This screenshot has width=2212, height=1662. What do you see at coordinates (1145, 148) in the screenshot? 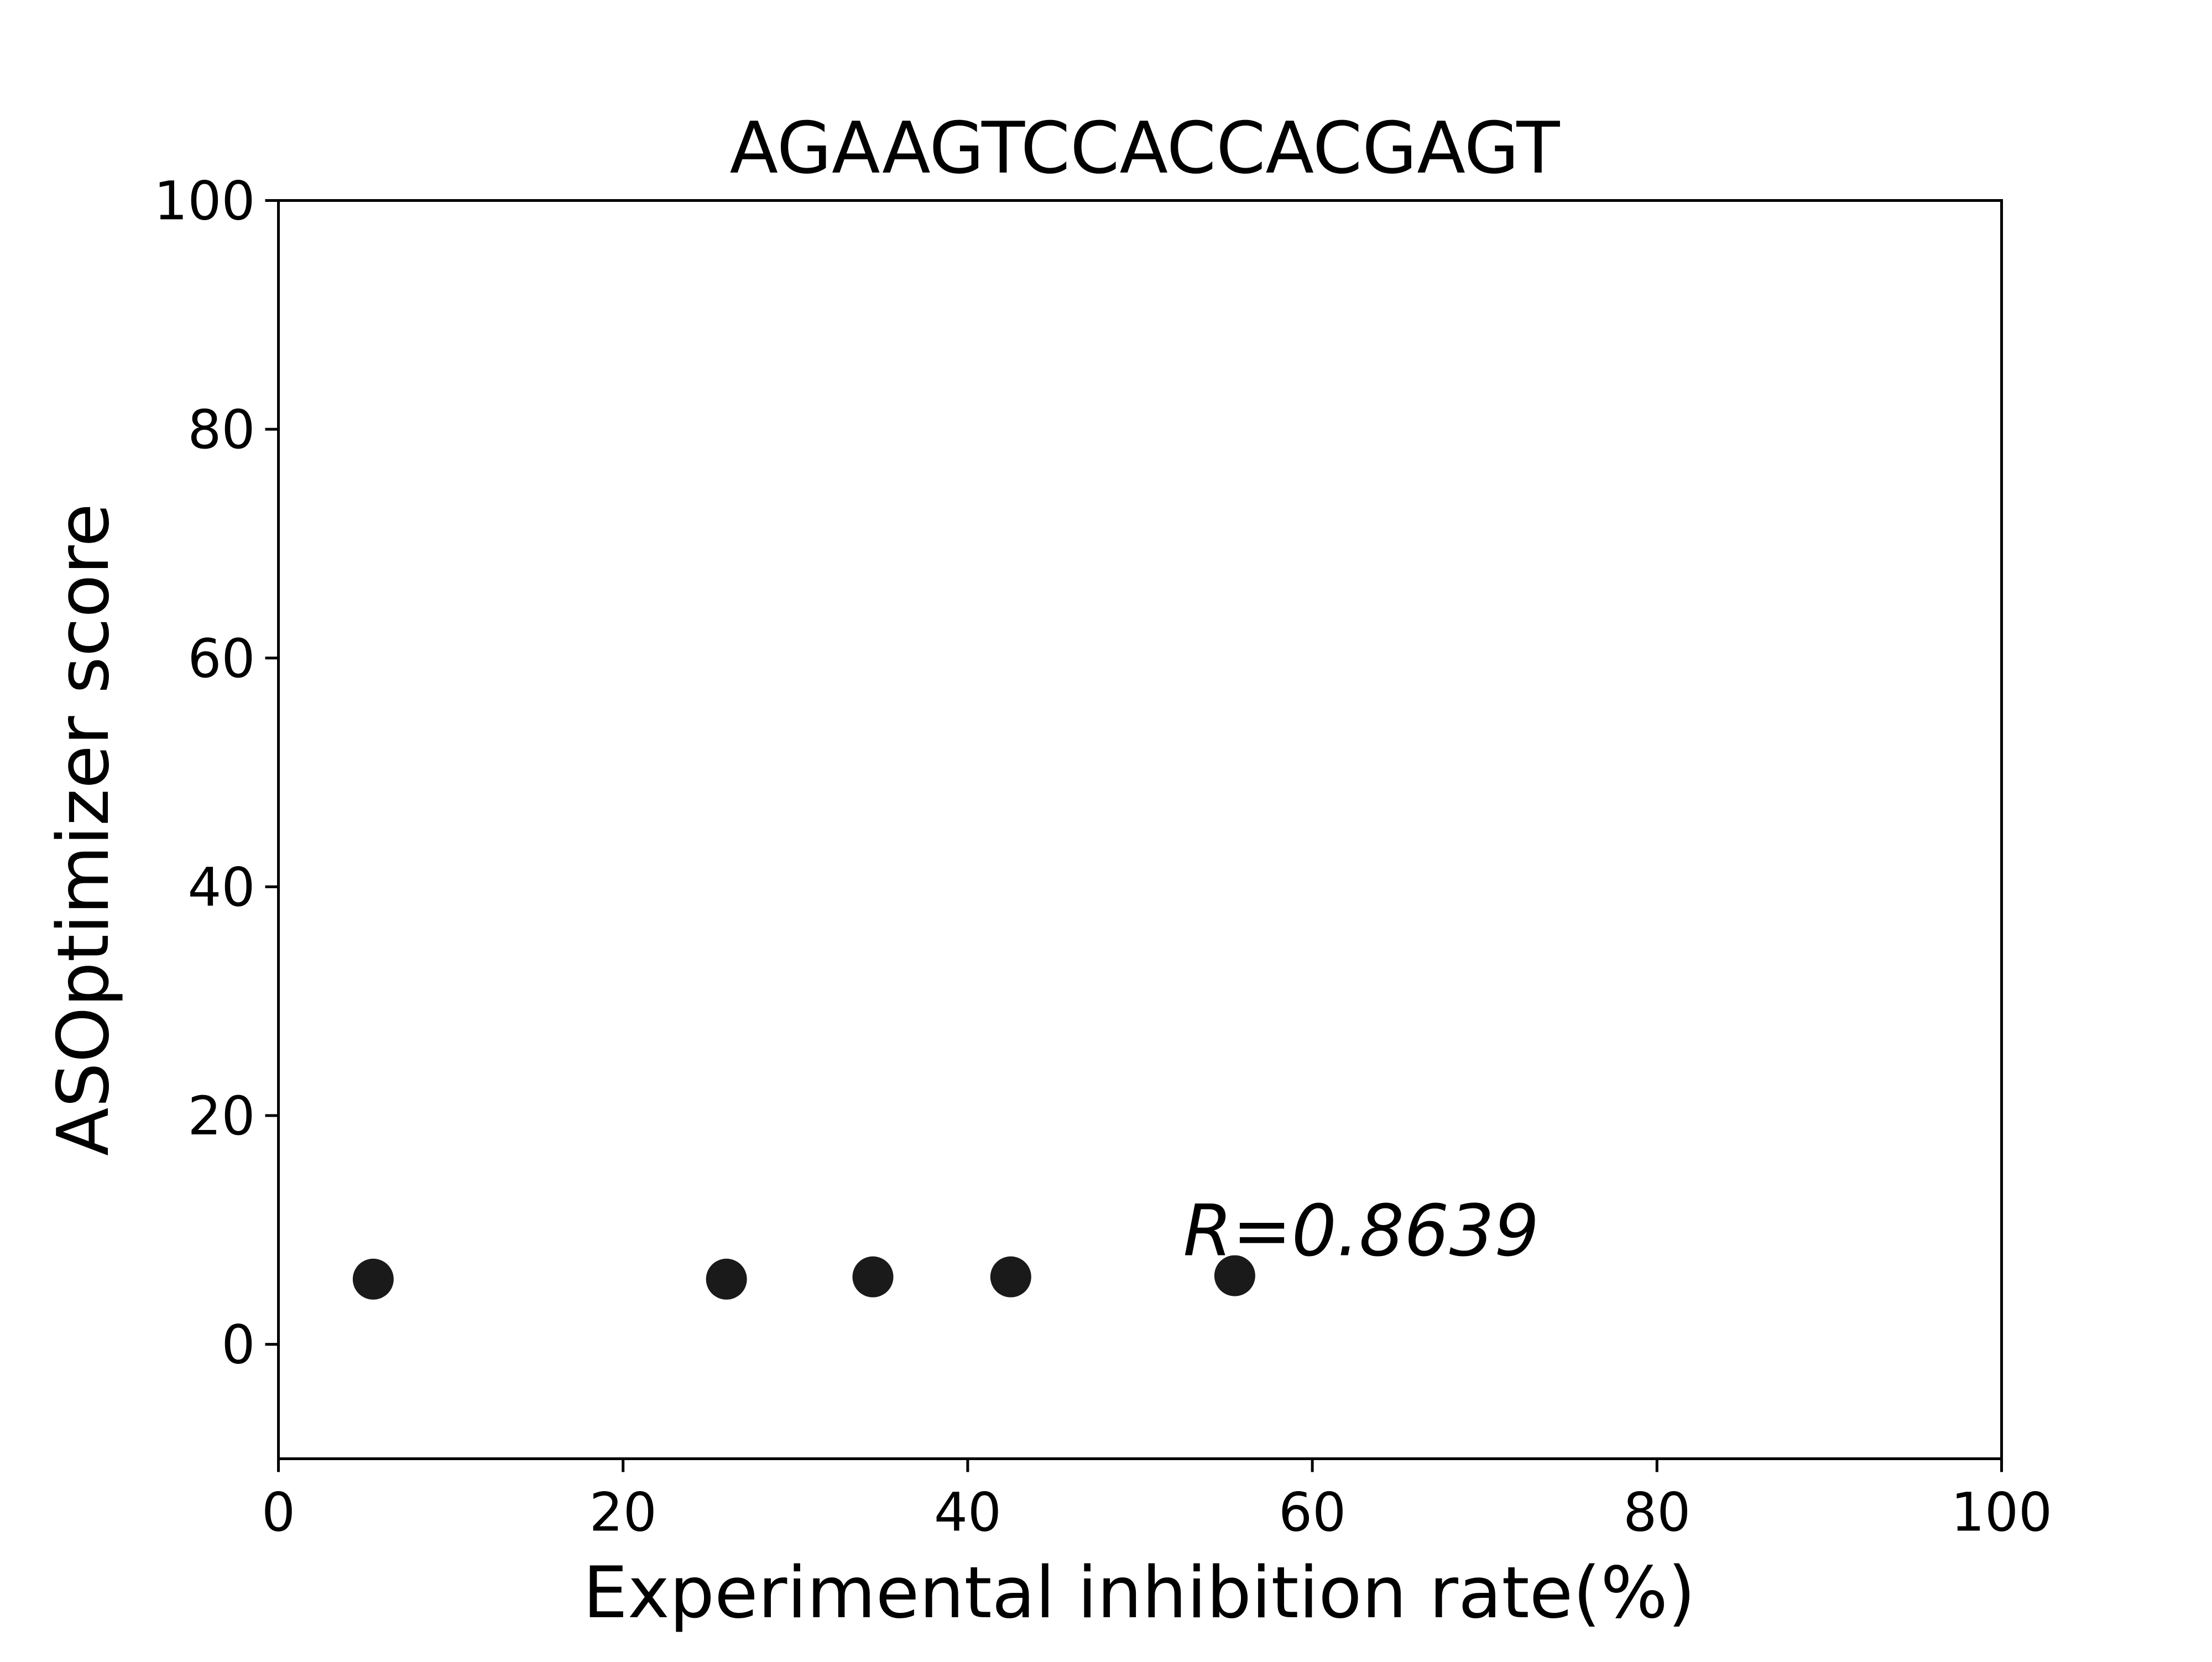
I see `chart-title: AGAAGTCCACCACGAGT` at bounding box center [1145, 148].